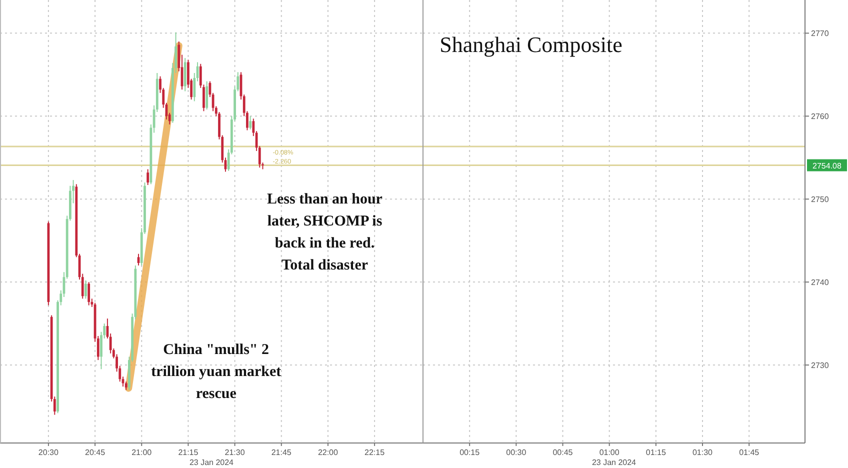 The width and height of the screenshot is (848, 468). I want to click on x-tick-label: 21:00, so click(142, 452).